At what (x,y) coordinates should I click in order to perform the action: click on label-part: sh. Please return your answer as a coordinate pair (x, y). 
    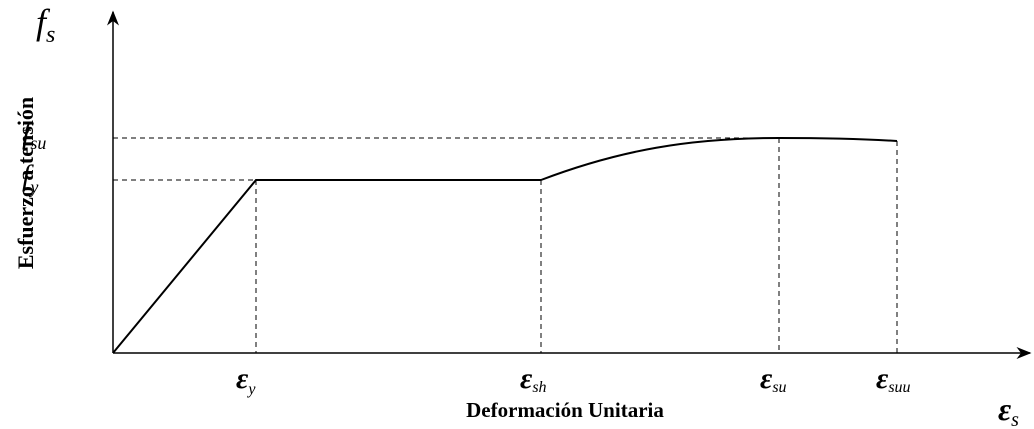
    Looking at the image, I should click on (539, 387).